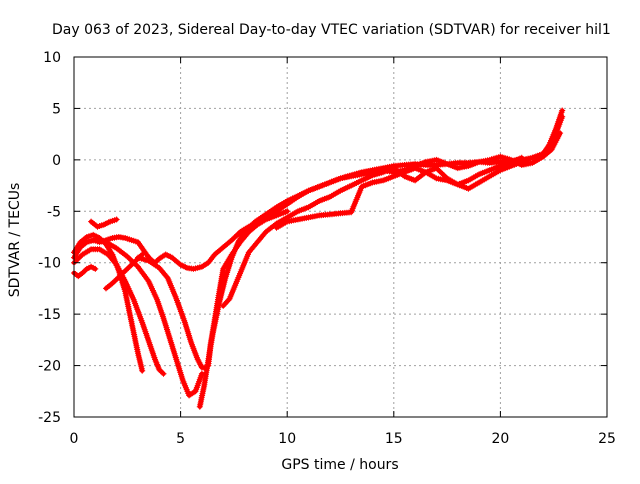 The height and width of the screenshot is (484, 640). I want to click on y-tick-label: -5, so click(54, 212).